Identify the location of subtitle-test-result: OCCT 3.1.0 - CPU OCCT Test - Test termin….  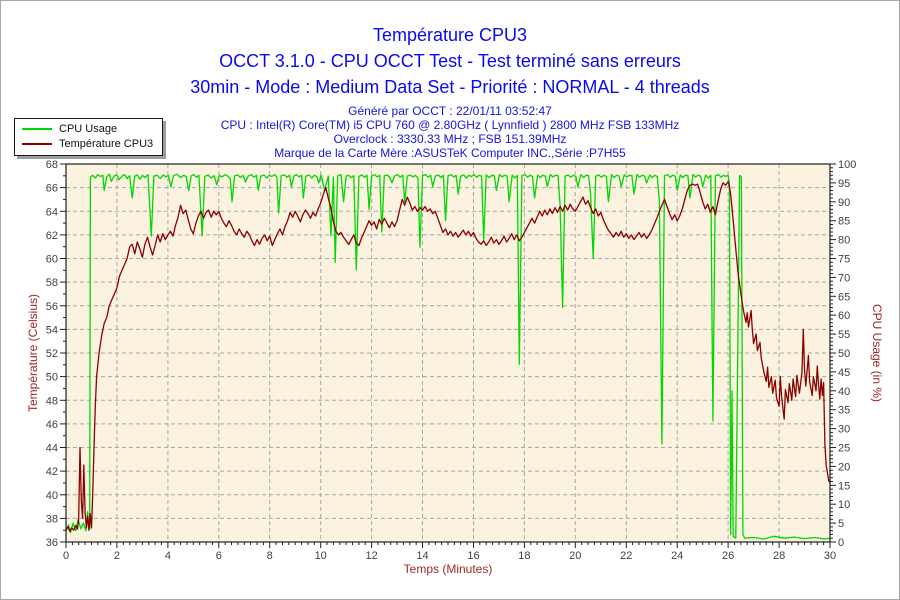
(450, 61).